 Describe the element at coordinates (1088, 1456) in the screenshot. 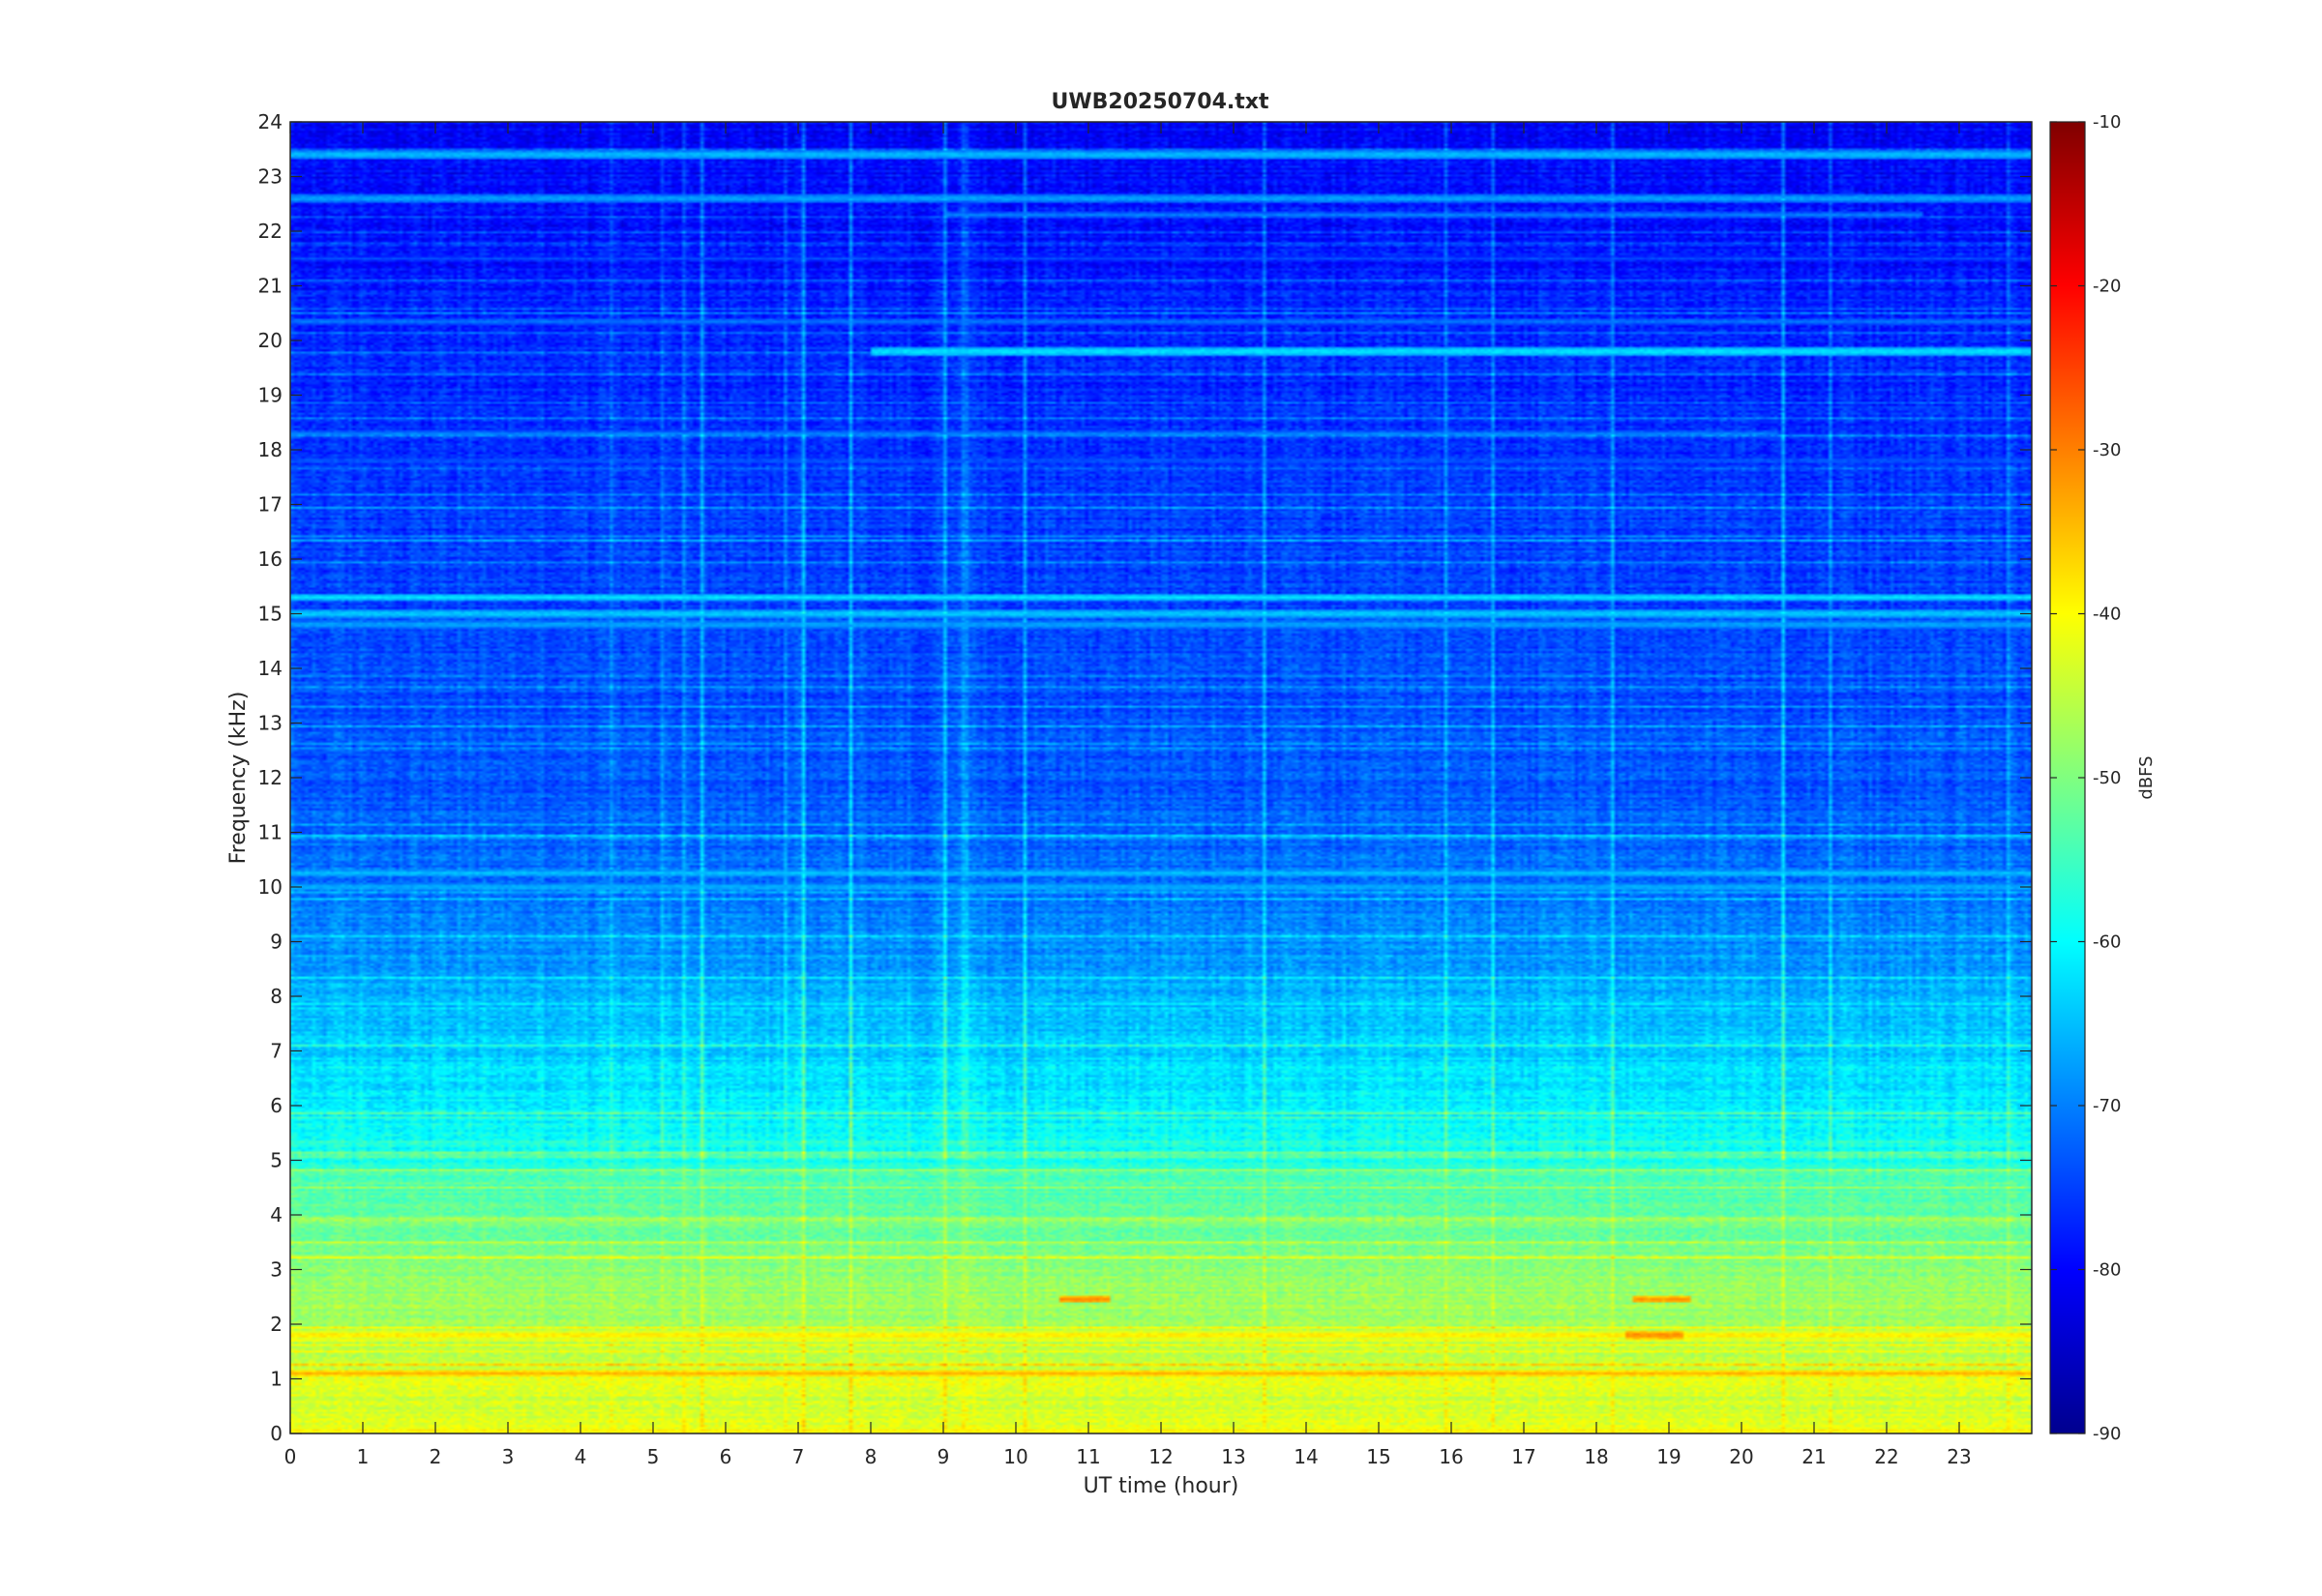

I see `x-tick-label: 11` at that location.